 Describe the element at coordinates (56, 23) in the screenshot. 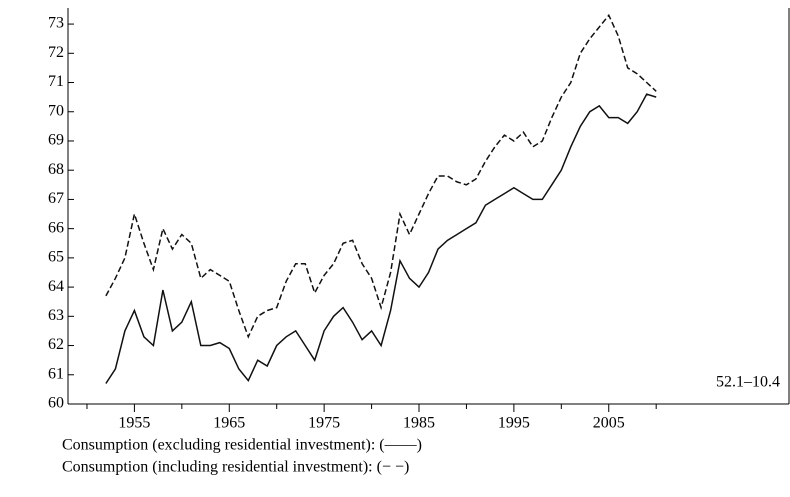

I see `y-tick-label: 73` at that location.